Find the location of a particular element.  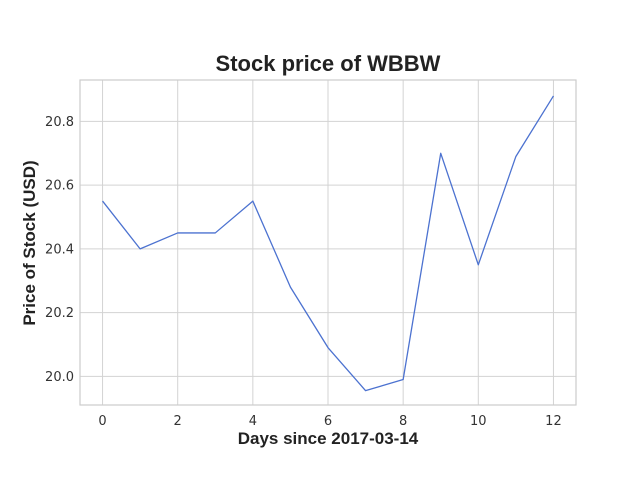

x-tick-label: 8 is located at coordinates (403, 421).